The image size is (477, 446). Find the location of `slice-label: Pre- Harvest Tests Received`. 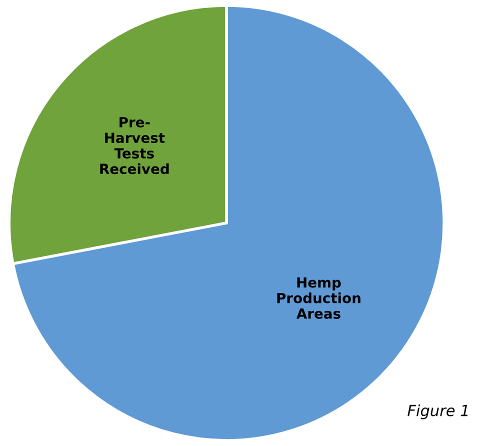

slice-label: Pre- Harvest Tests Received is located at coordinates (134, 145).